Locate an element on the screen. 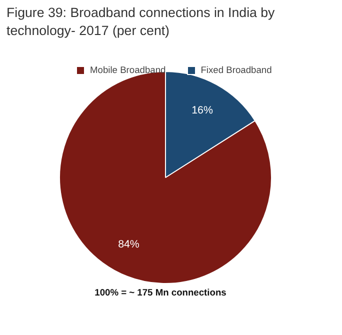 Image resolution: width=342 pixels, height=335 pixels. data-label: 84% is located at coordinates (129, 244).